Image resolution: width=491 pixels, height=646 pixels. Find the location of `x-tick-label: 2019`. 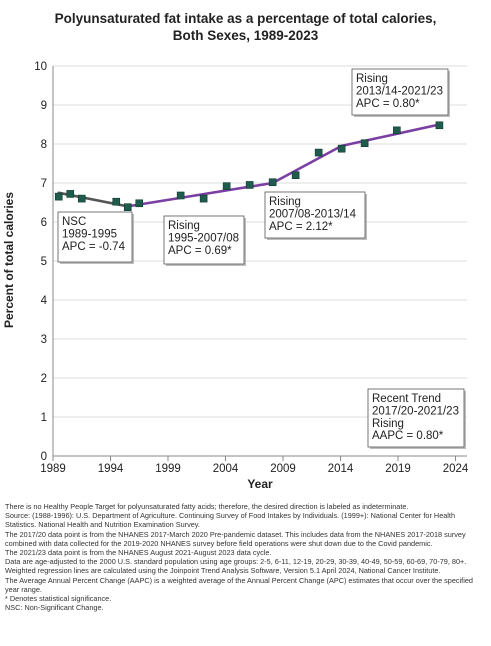

x-tick-label: 2019 is located at coordinates (398, 469).